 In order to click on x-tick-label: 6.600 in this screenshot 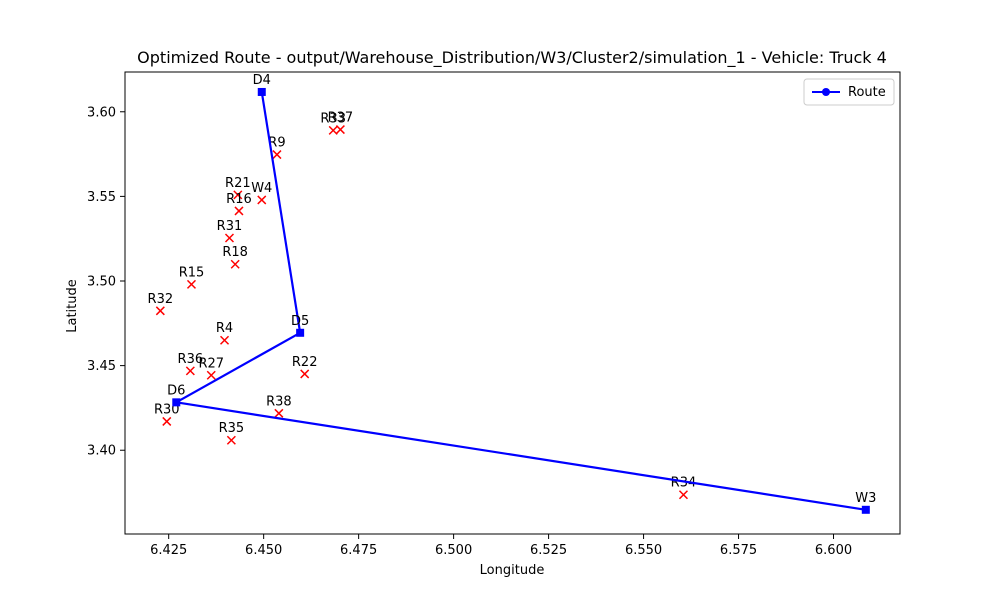, I will do `click(833, 550)`.